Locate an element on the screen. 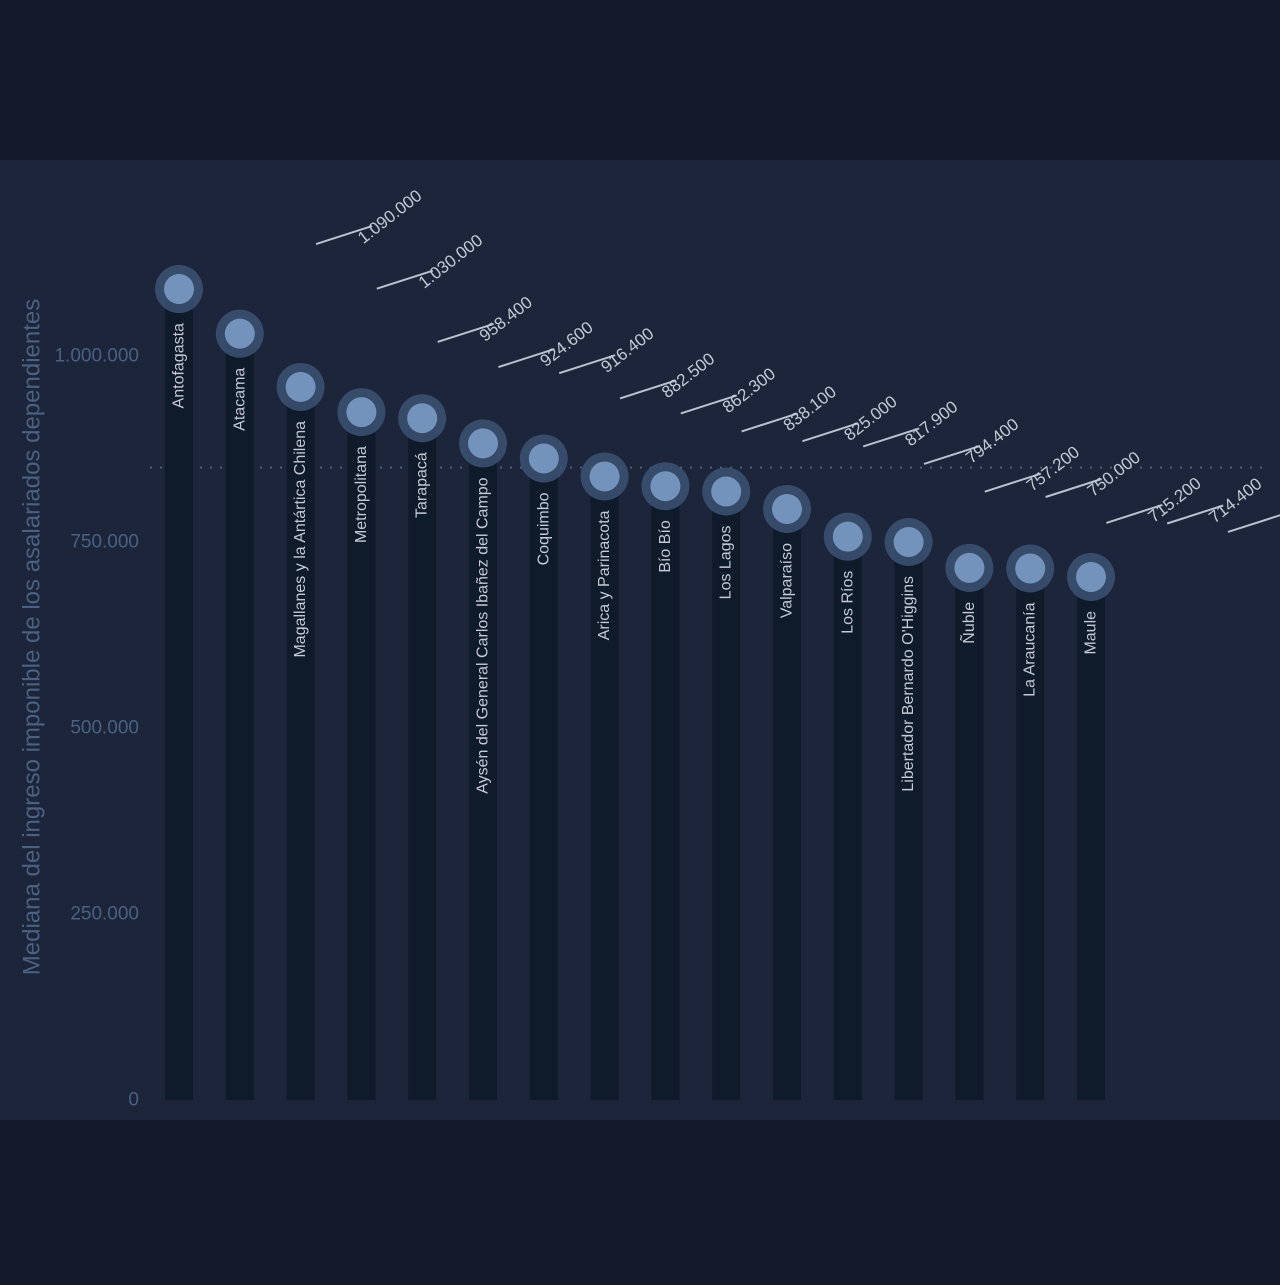 Image resolution: width=1280 pixels, height=1285 pixels. category-label: Antofagasta is located at coordinates (179, 366).